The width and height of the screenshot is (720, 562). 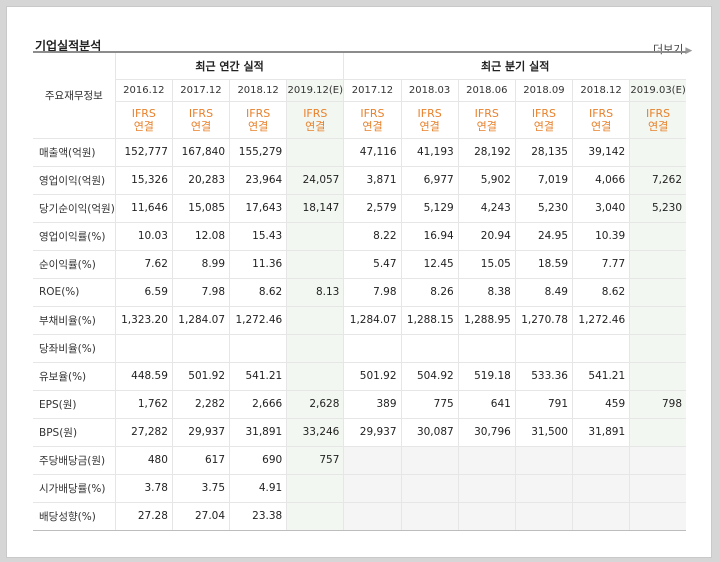 What do you see at coordinates (74, 320) in the screenshot?
I see `row-label: 부채비율(%)` at bounding box center [74, 320].